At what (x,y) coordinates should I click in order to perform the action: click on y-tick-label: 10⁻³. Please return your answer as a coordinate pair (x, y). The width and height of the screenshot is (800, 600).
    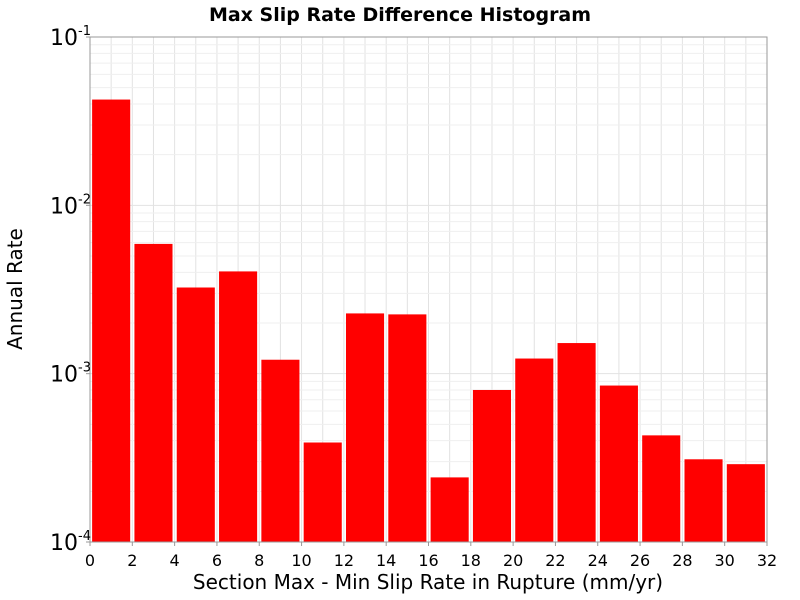
    Looking at the image, I should click on (70, 374).